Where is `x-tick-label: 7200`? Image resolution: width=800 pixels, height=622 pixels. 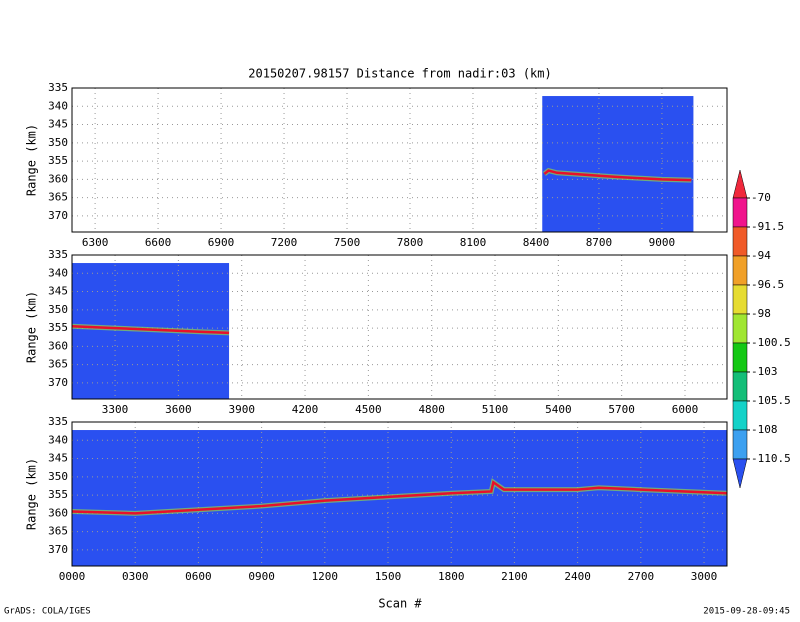
x-tick-label: 7200 is located at coordinates (284, 242).